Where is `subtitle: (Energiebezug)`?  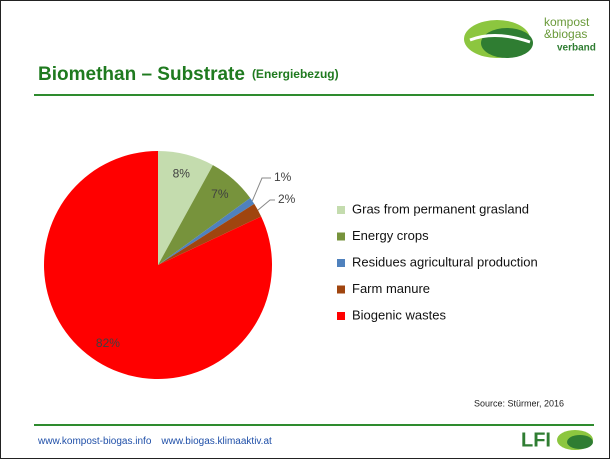
subtitle: (Energiebezug) is located at coordinates (295, 74).